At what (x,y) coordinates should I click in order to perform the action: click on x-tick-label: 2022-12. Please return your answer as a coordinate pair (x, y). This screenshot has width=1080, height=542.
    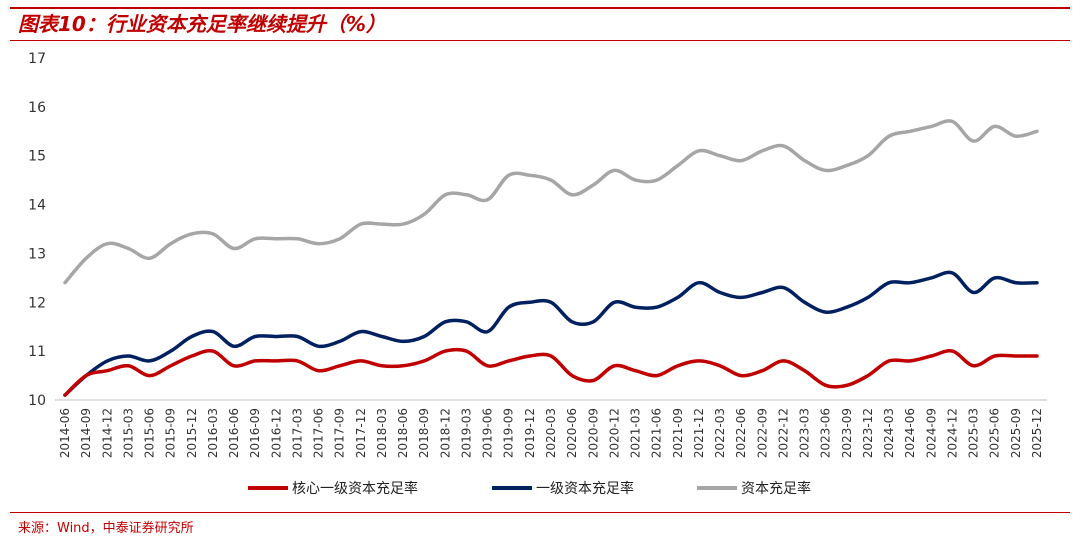
    Looking at the image, I should click on (783, 433).